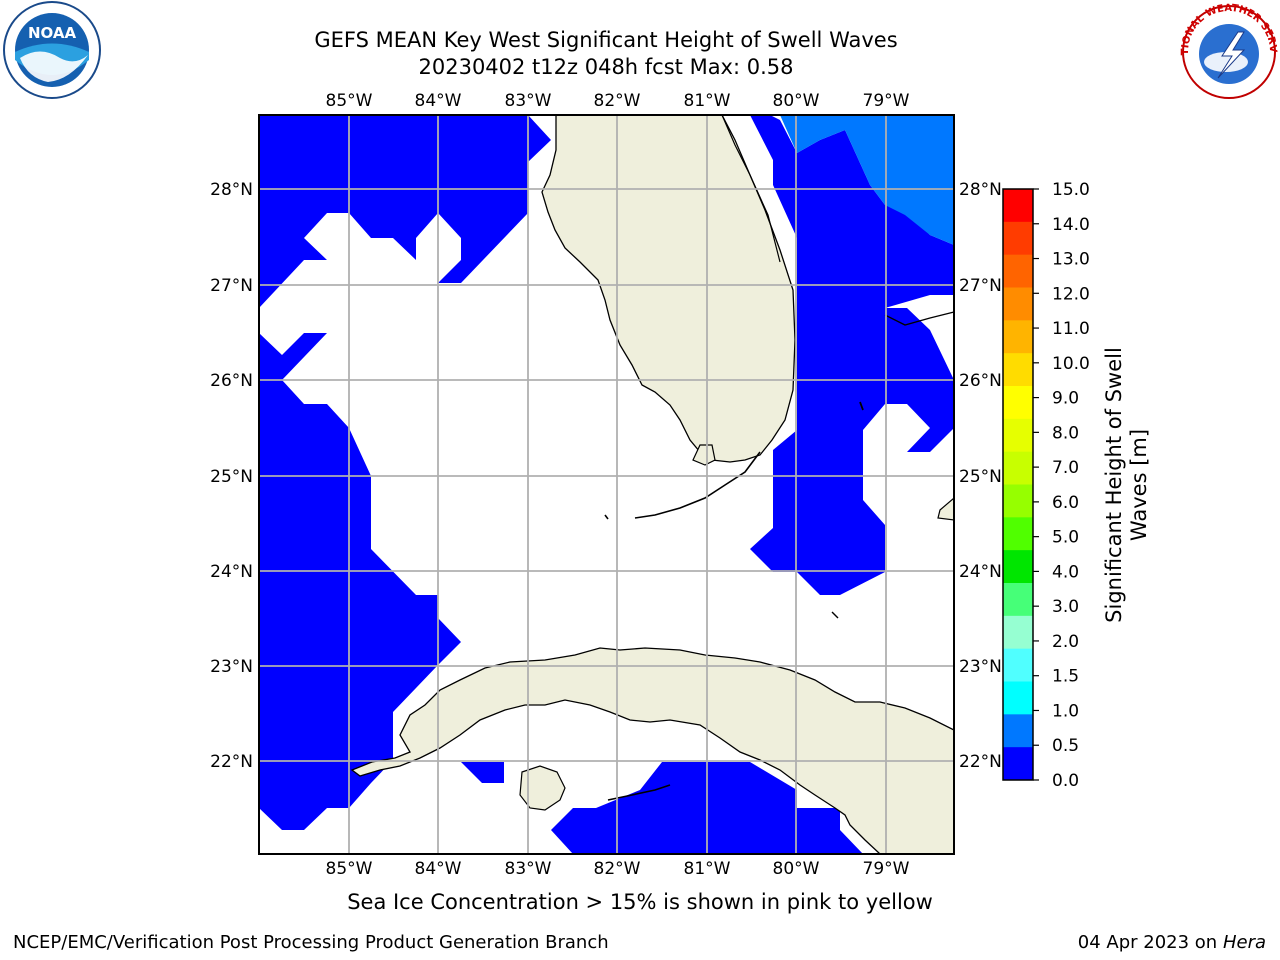 This screenshot has width=1280, height=960. I want to click on lon-label-top: 79°W, so click(886, 101).